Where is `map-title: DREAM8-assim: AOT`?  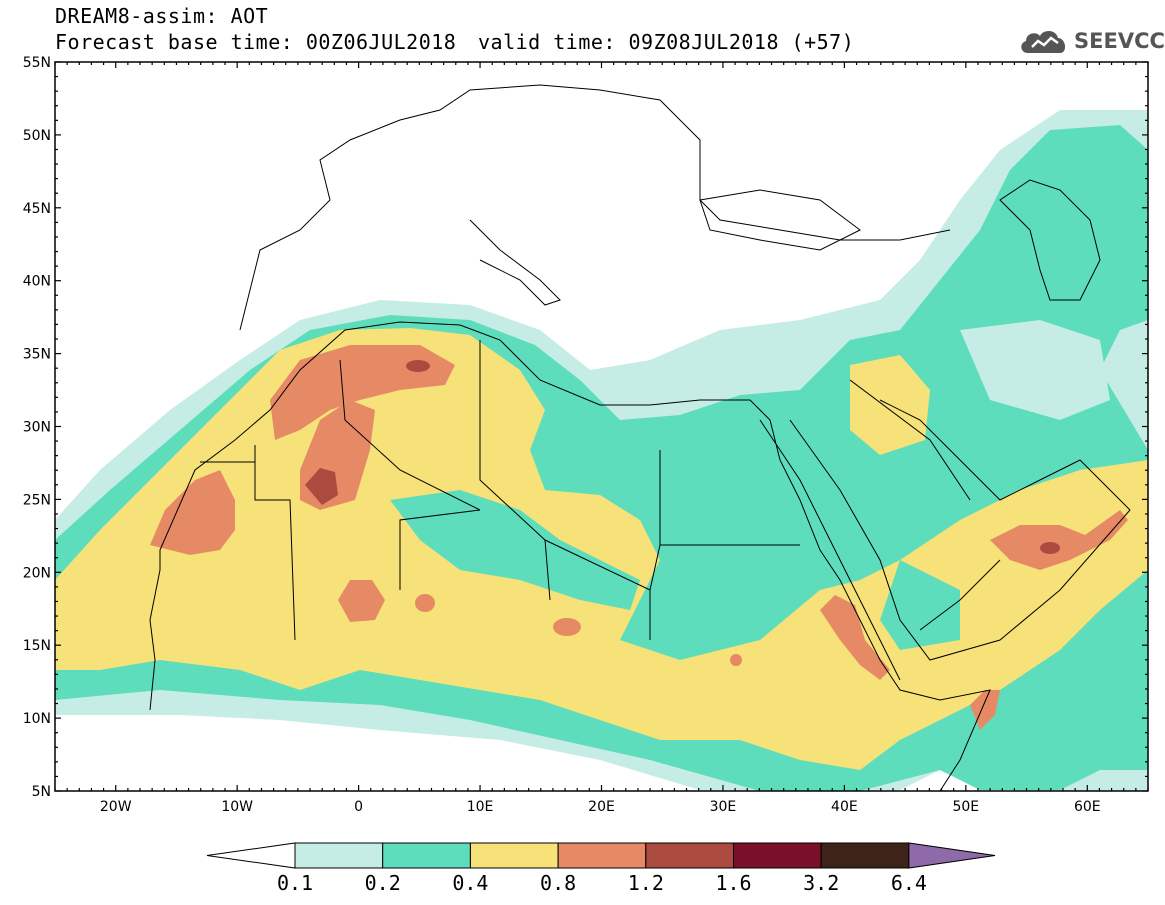 map-title: DREAM8-assim: AOT is located at coordinates (162, 16).